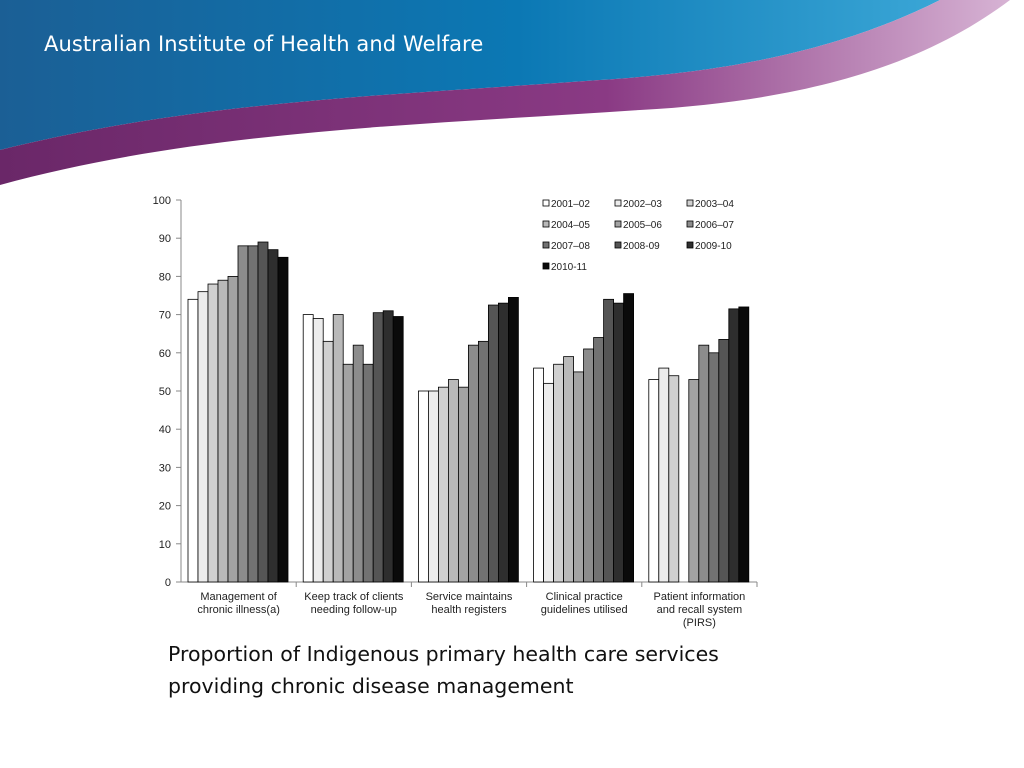 This screenshot has width=1024, height=768. What do you see at coordinates (165, 507) in the screenshot?
I see `y-tick-label: 20` at bounding box center [165, 507].